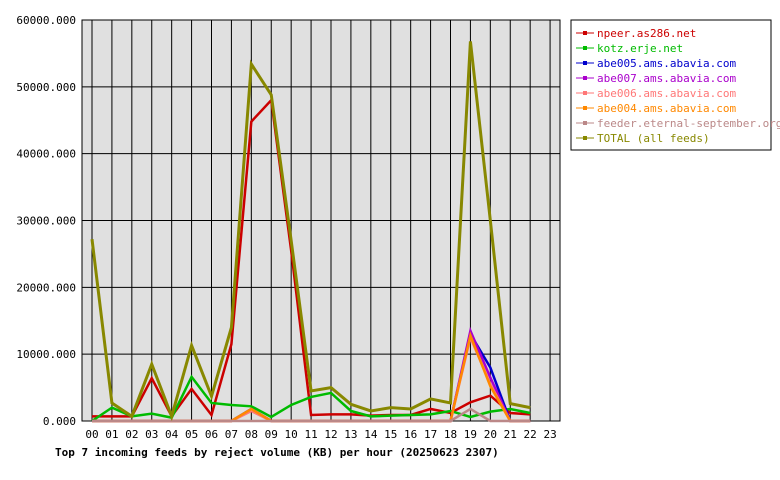  I want to click on x-tick-label: 00, so click(91, 434).